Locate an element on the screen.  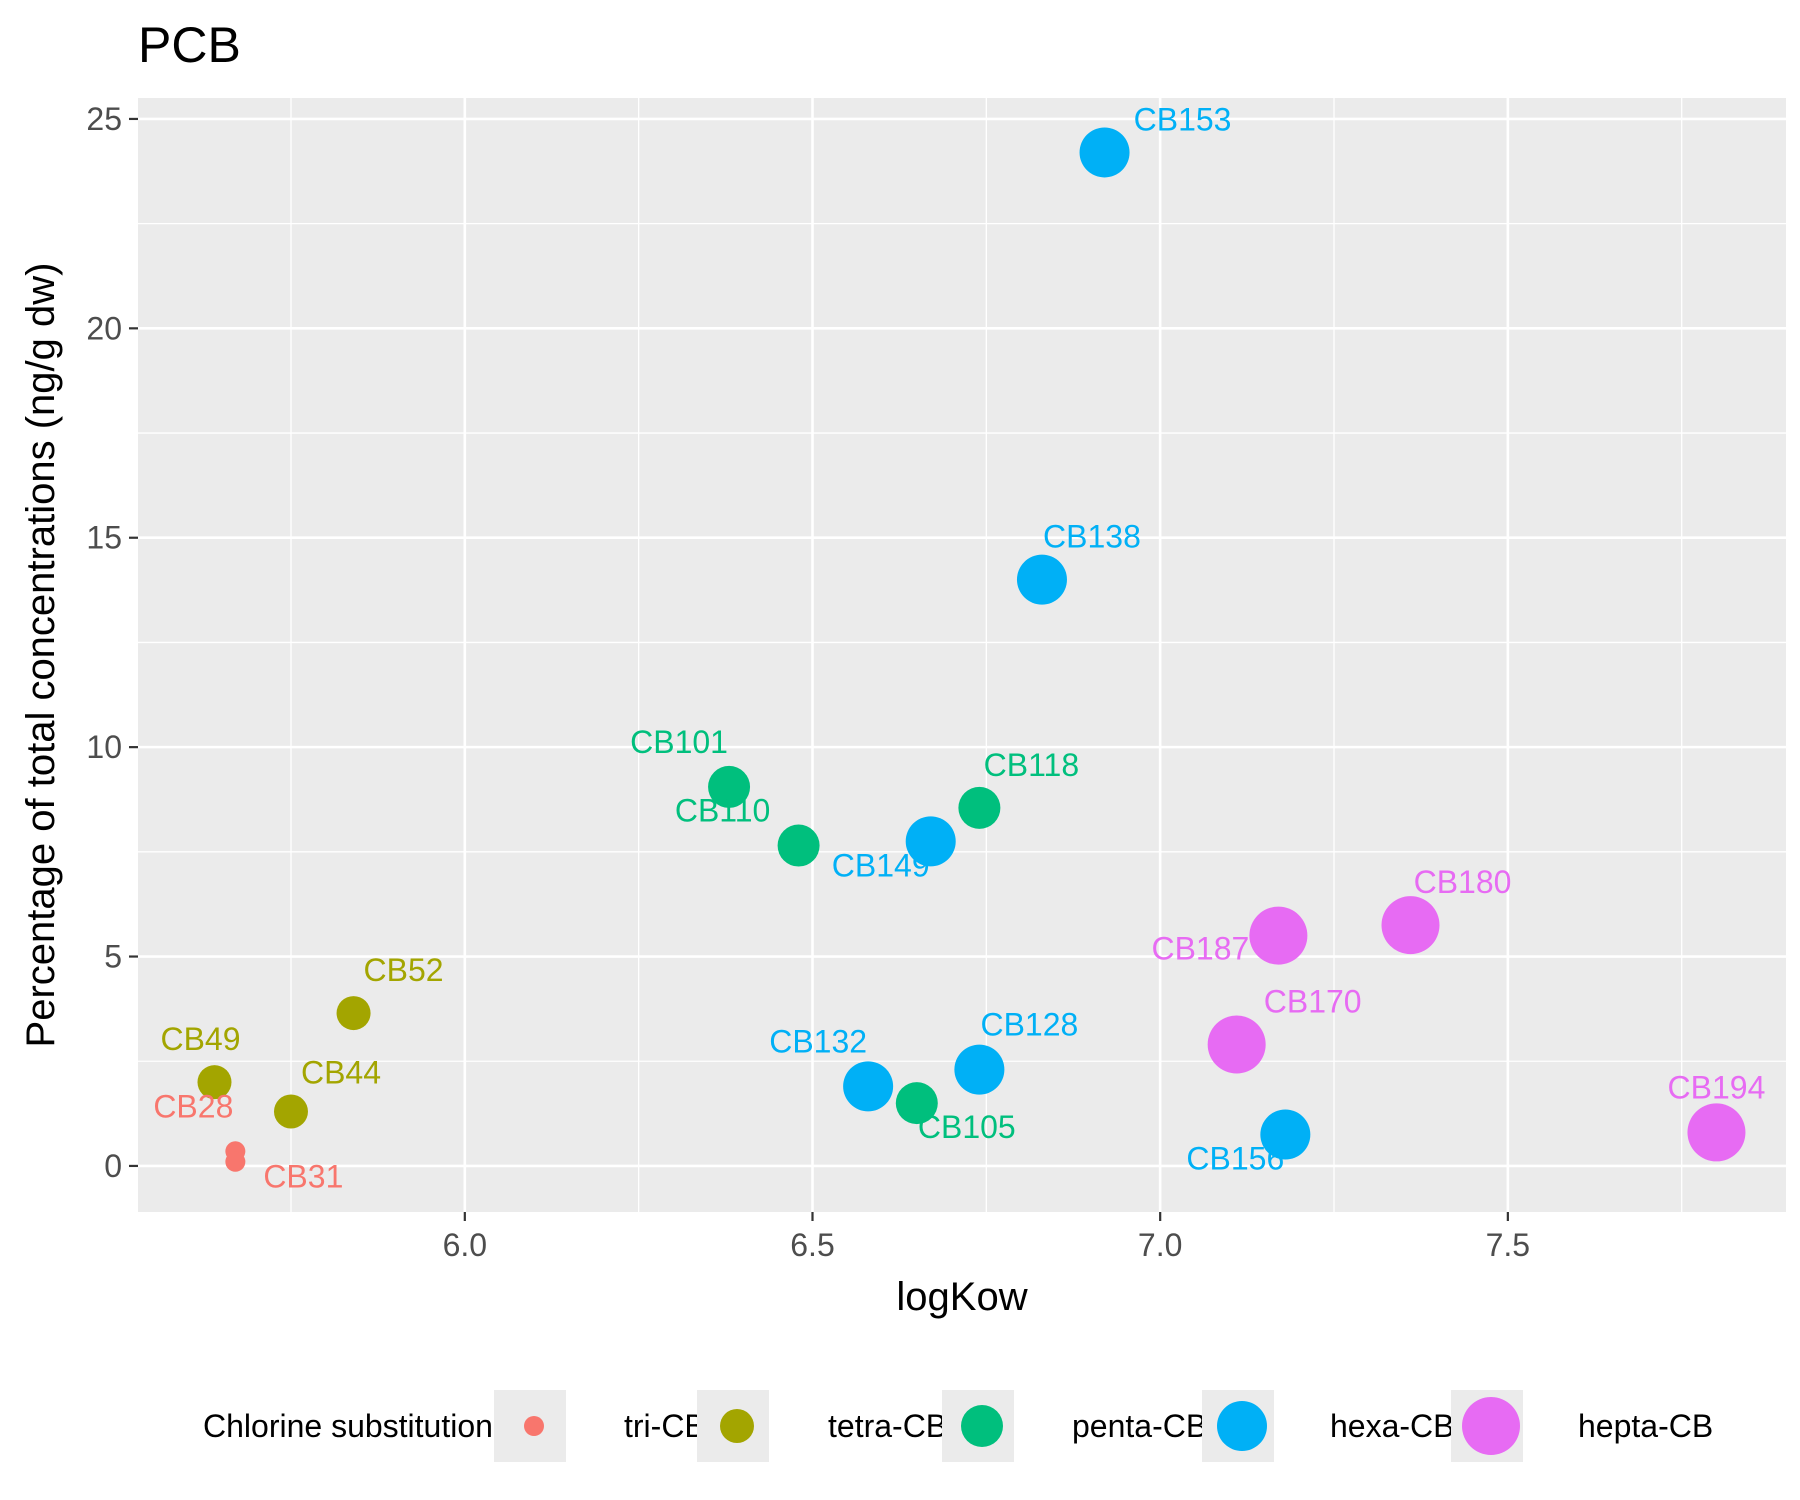
point-label: CB187 is located at coordinates (1200, 949).